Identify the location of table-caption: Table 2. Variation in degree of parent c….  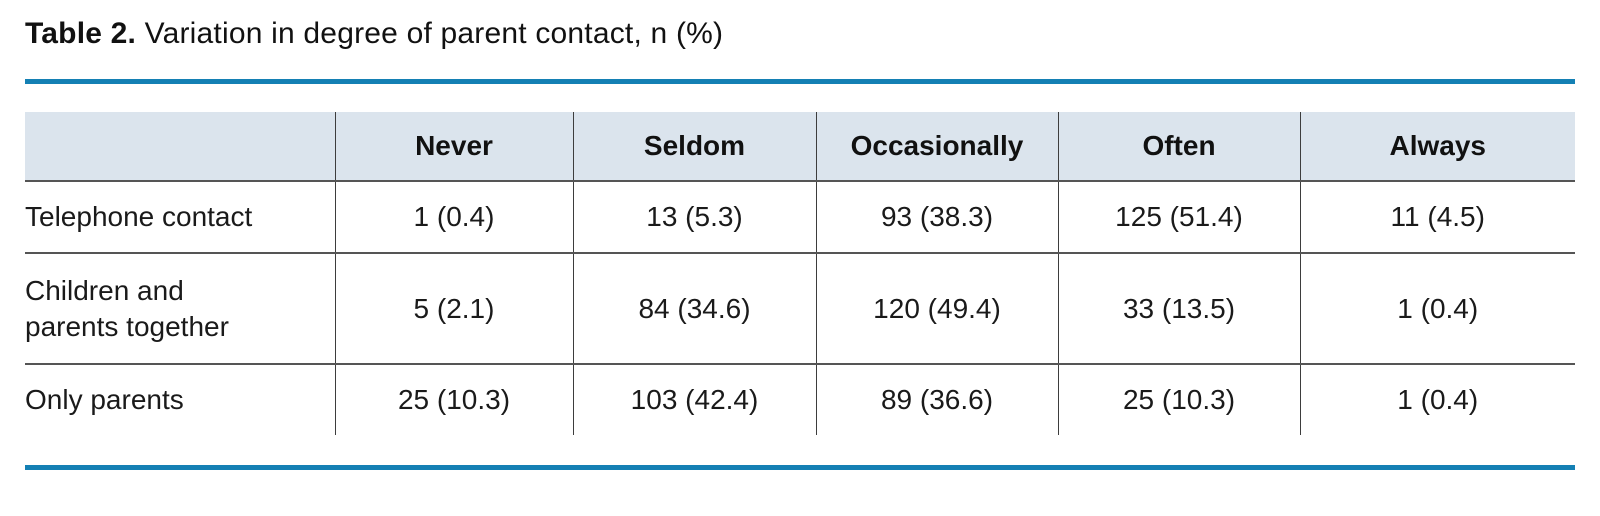
(800, 34).